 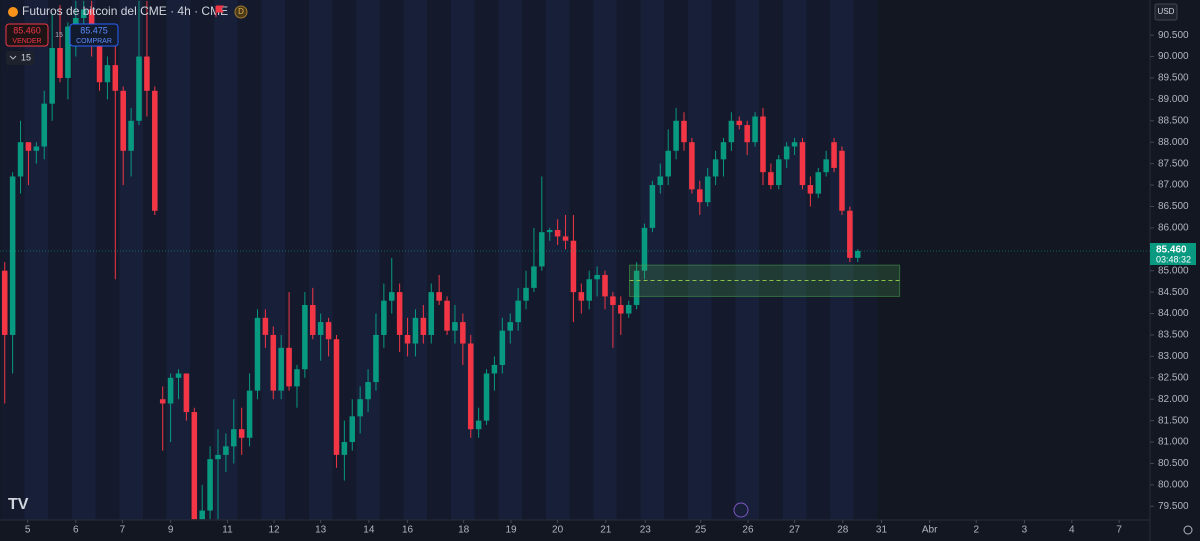 What do you see at coordinates (27, 35) in the screenshot?
I see `sell-button` at bounding box center [27, 35].